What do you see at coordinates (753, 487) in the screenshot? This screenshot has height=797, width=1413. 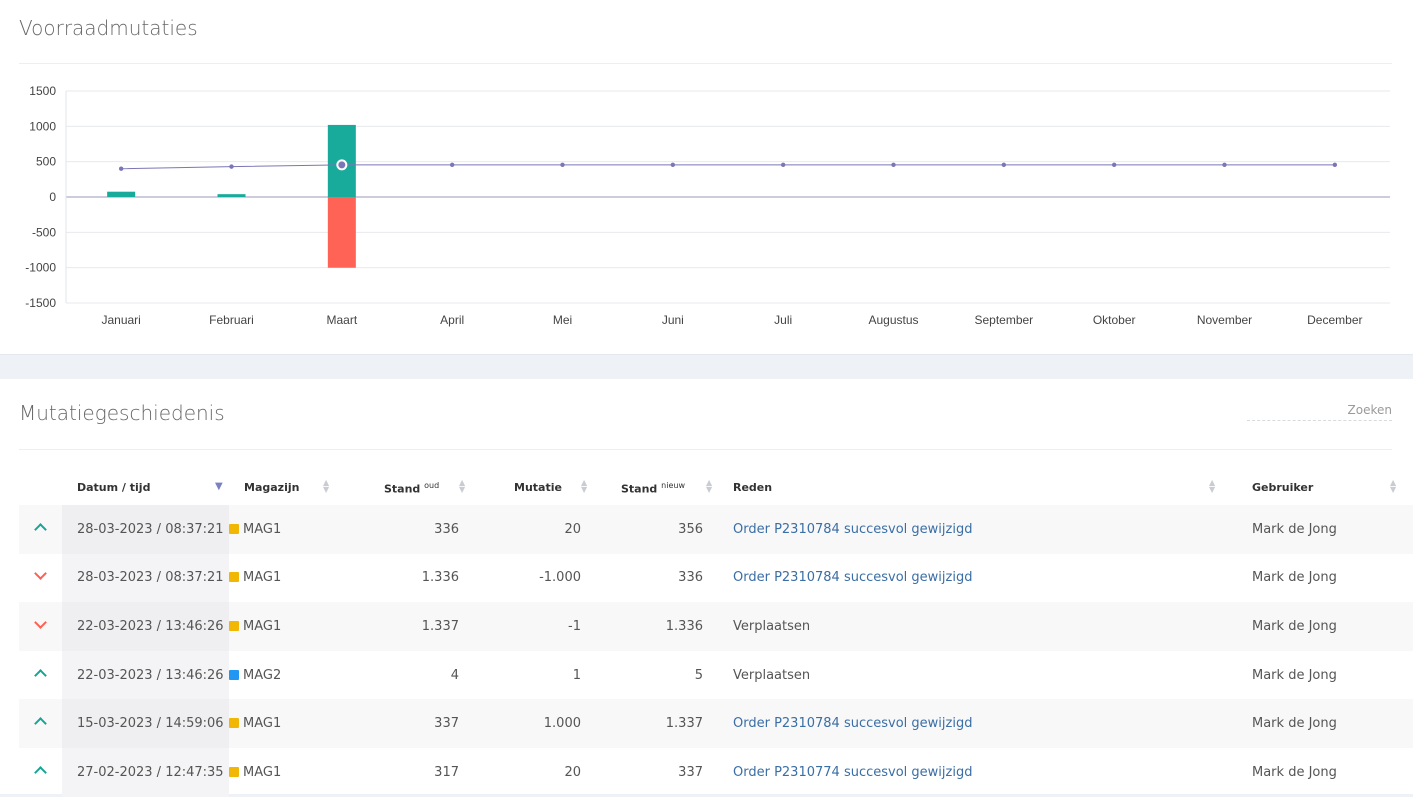 I see `column-label: Reden` at bounding box center [753, 487].